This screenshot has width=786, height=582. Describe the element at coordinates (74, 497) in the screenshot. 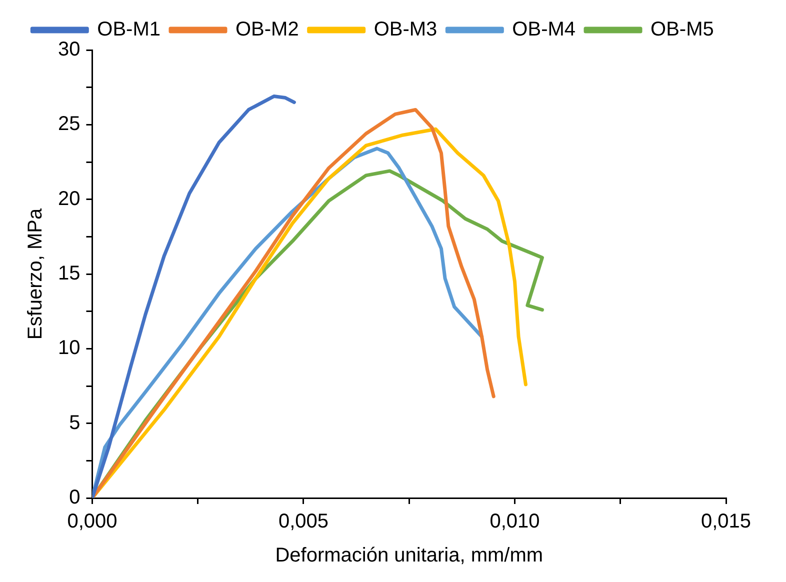

I see `y-tick-label: 0` at that location.